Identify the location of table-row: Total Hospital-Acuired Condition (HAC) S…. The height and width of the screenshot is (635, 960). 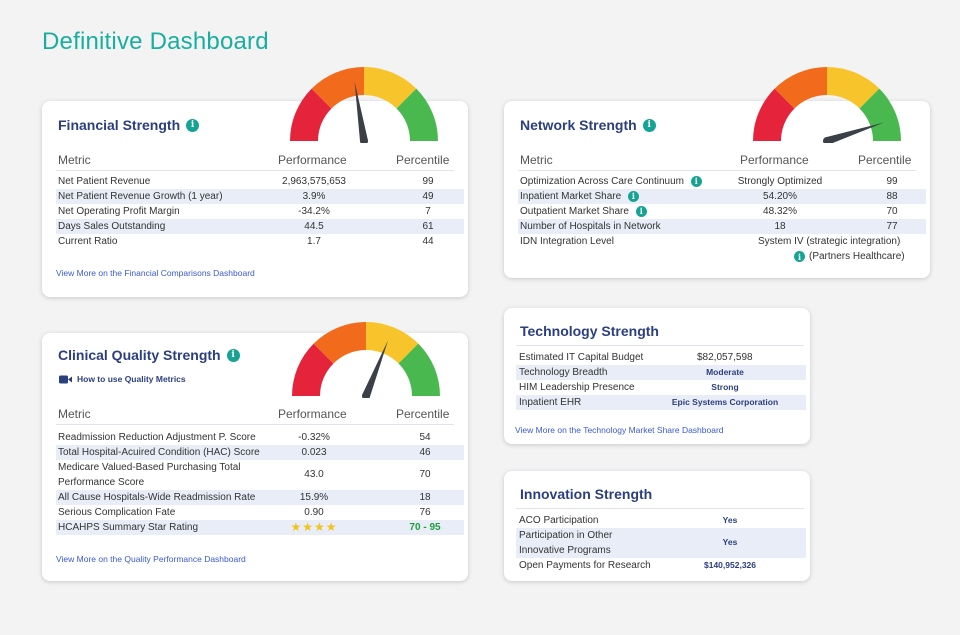
(260, 452).